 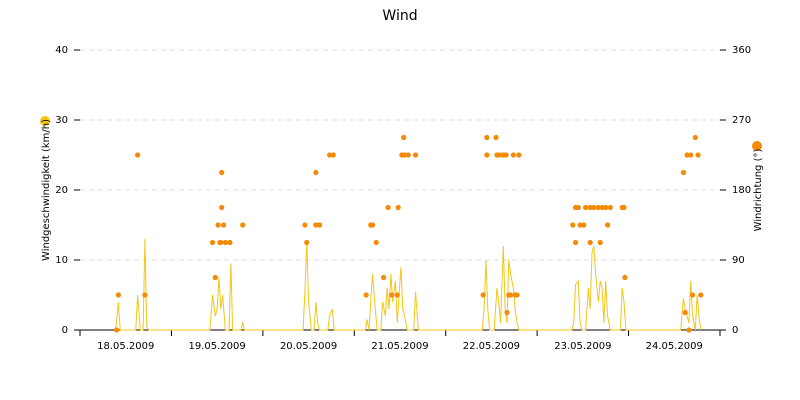 What do you see at coordinates (217, 346) in the screenshot?
I see `x-tick-label: 19.05.2009` at bounding box center [217, 346].